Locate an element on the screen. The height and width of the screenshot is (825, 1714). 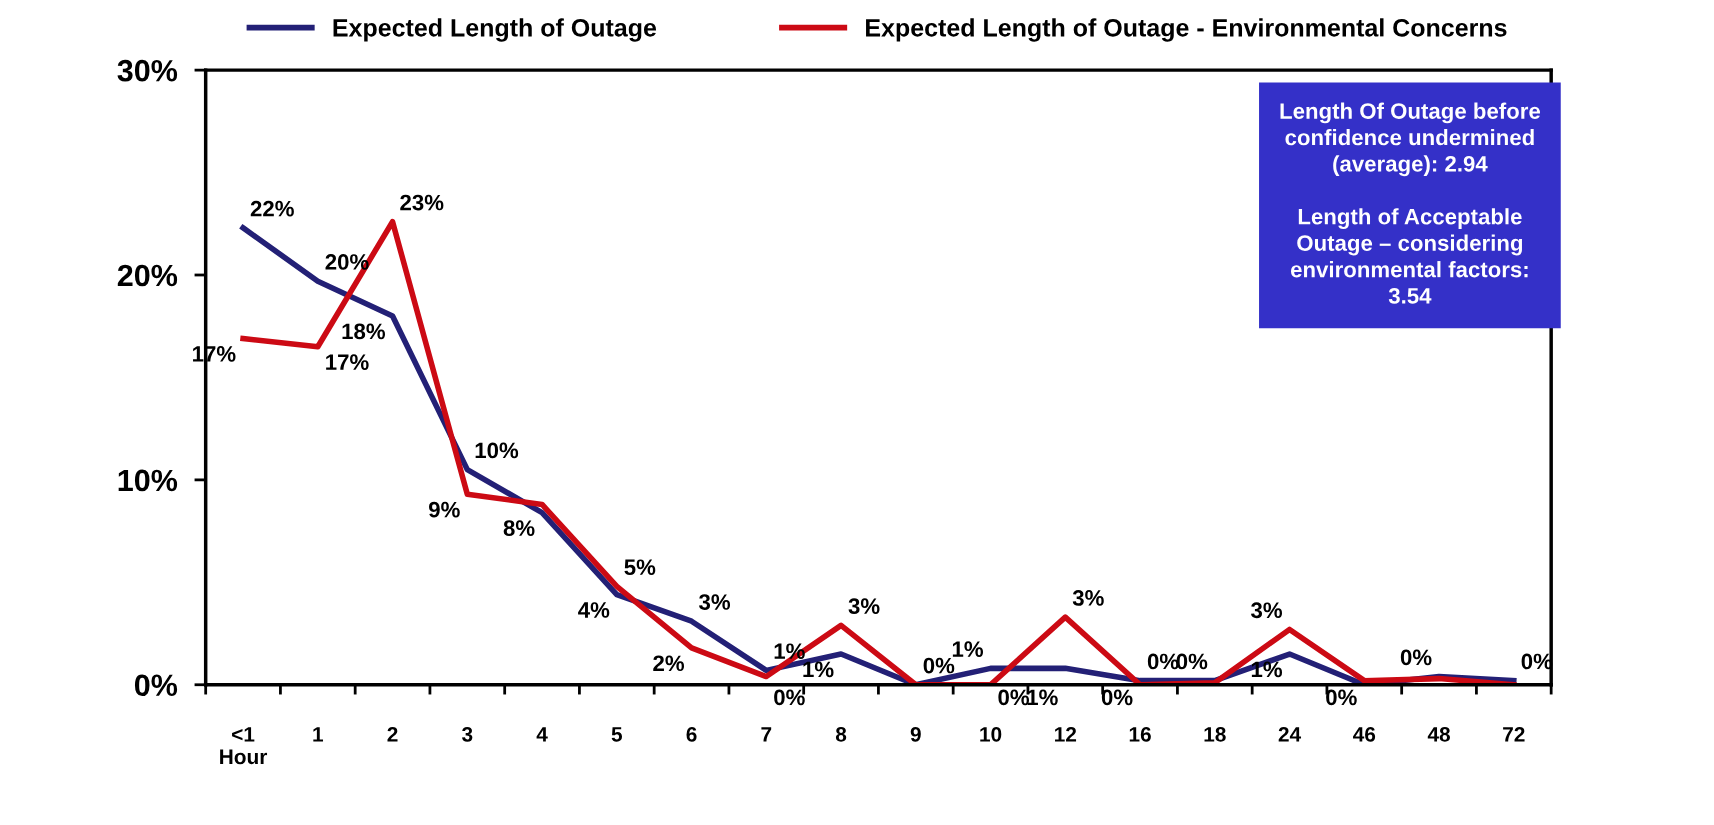
x-tick-label: 18 is located at coordinates (1215, 734).